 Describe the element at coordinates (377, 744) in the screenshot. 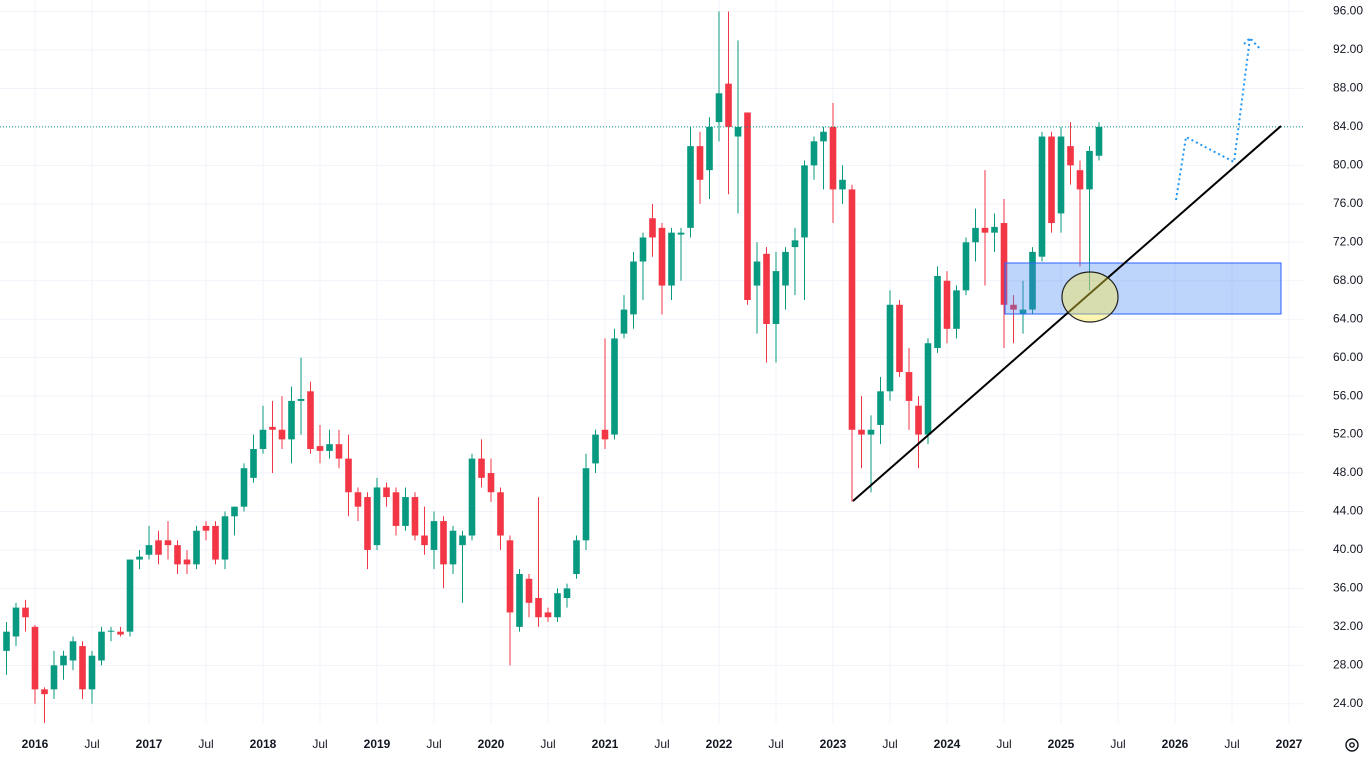

I see `x-tick-label: 2019` at that location.